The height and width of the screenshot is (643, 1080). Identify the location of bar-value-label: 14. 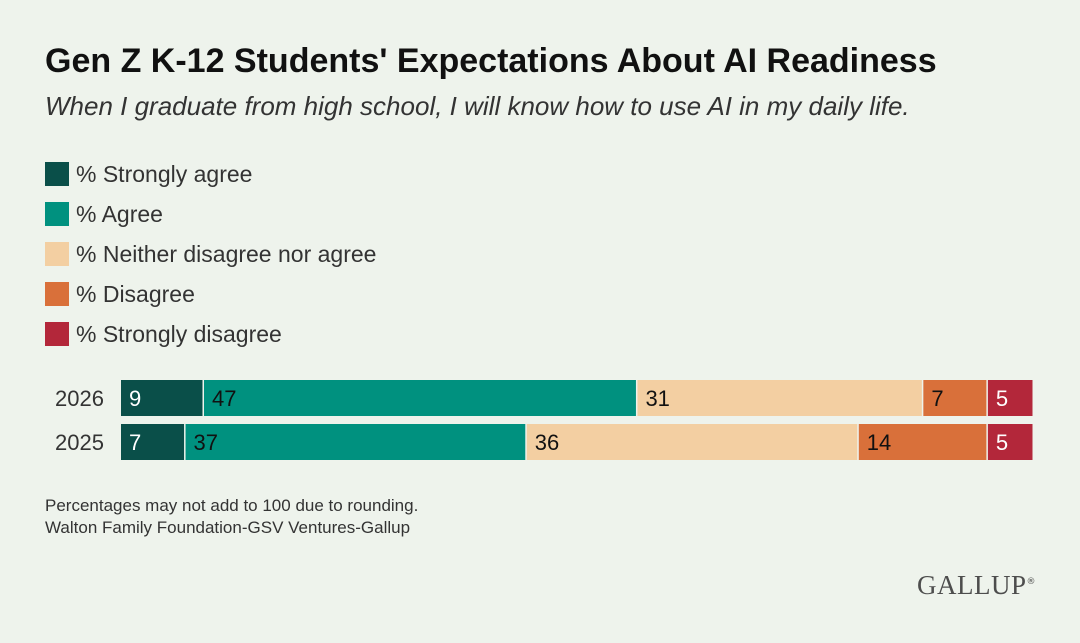
(879, 442).